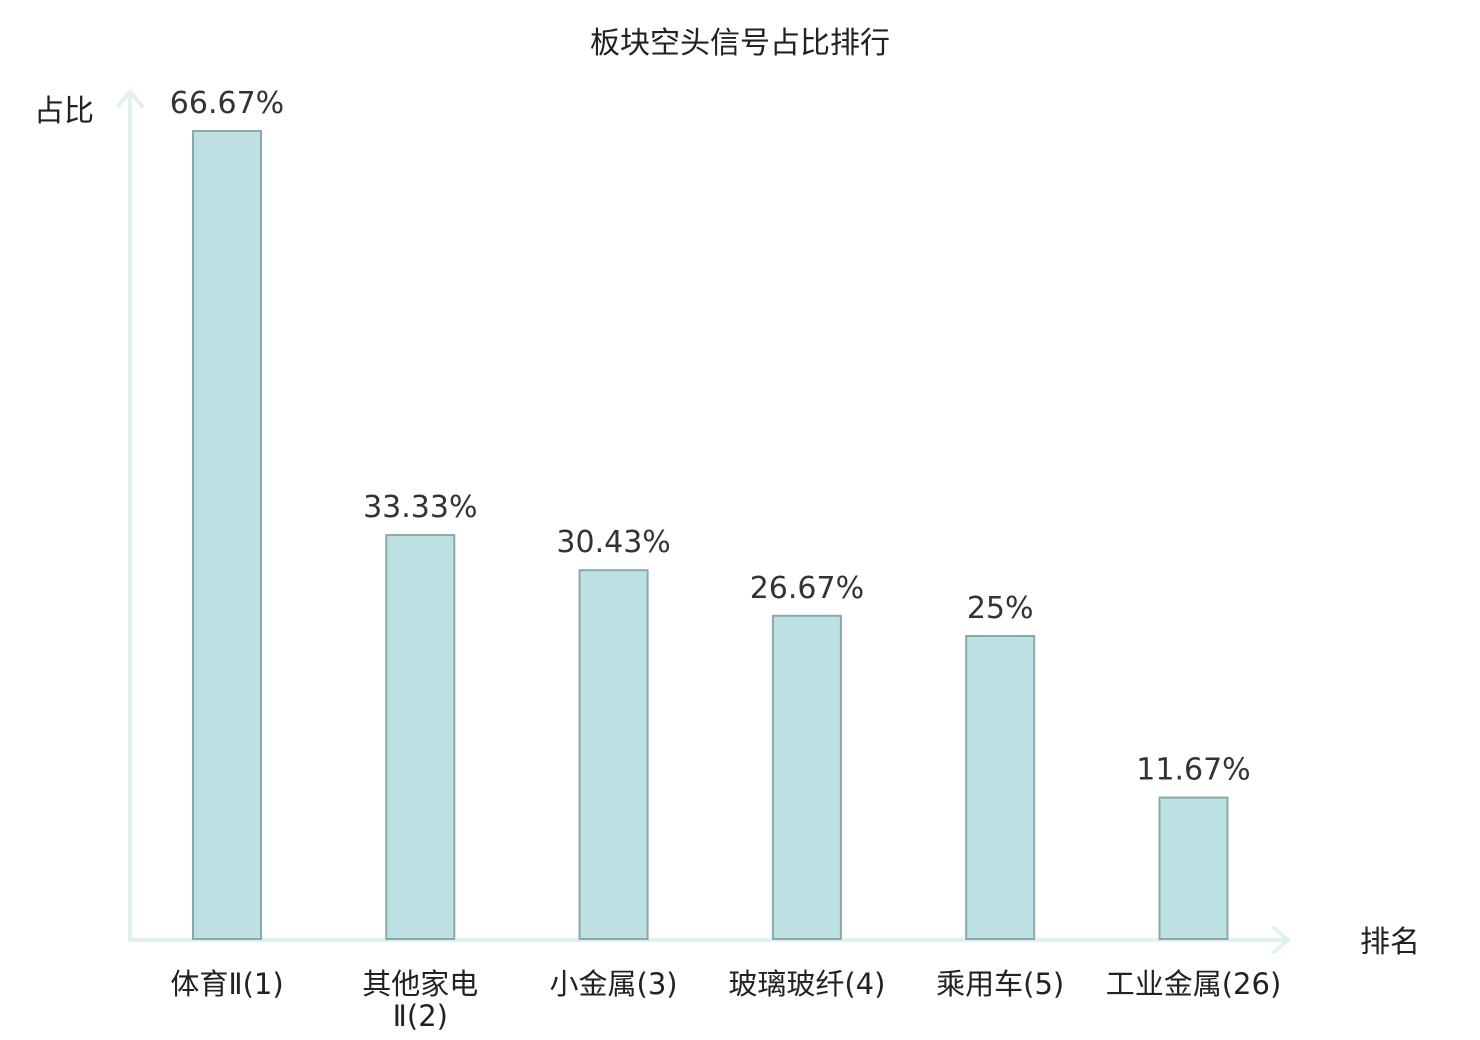 This screenshot has height=1040, width=1480. I want to click on category-label-2-line2: Ⅱ(2), so click(420, 1016).